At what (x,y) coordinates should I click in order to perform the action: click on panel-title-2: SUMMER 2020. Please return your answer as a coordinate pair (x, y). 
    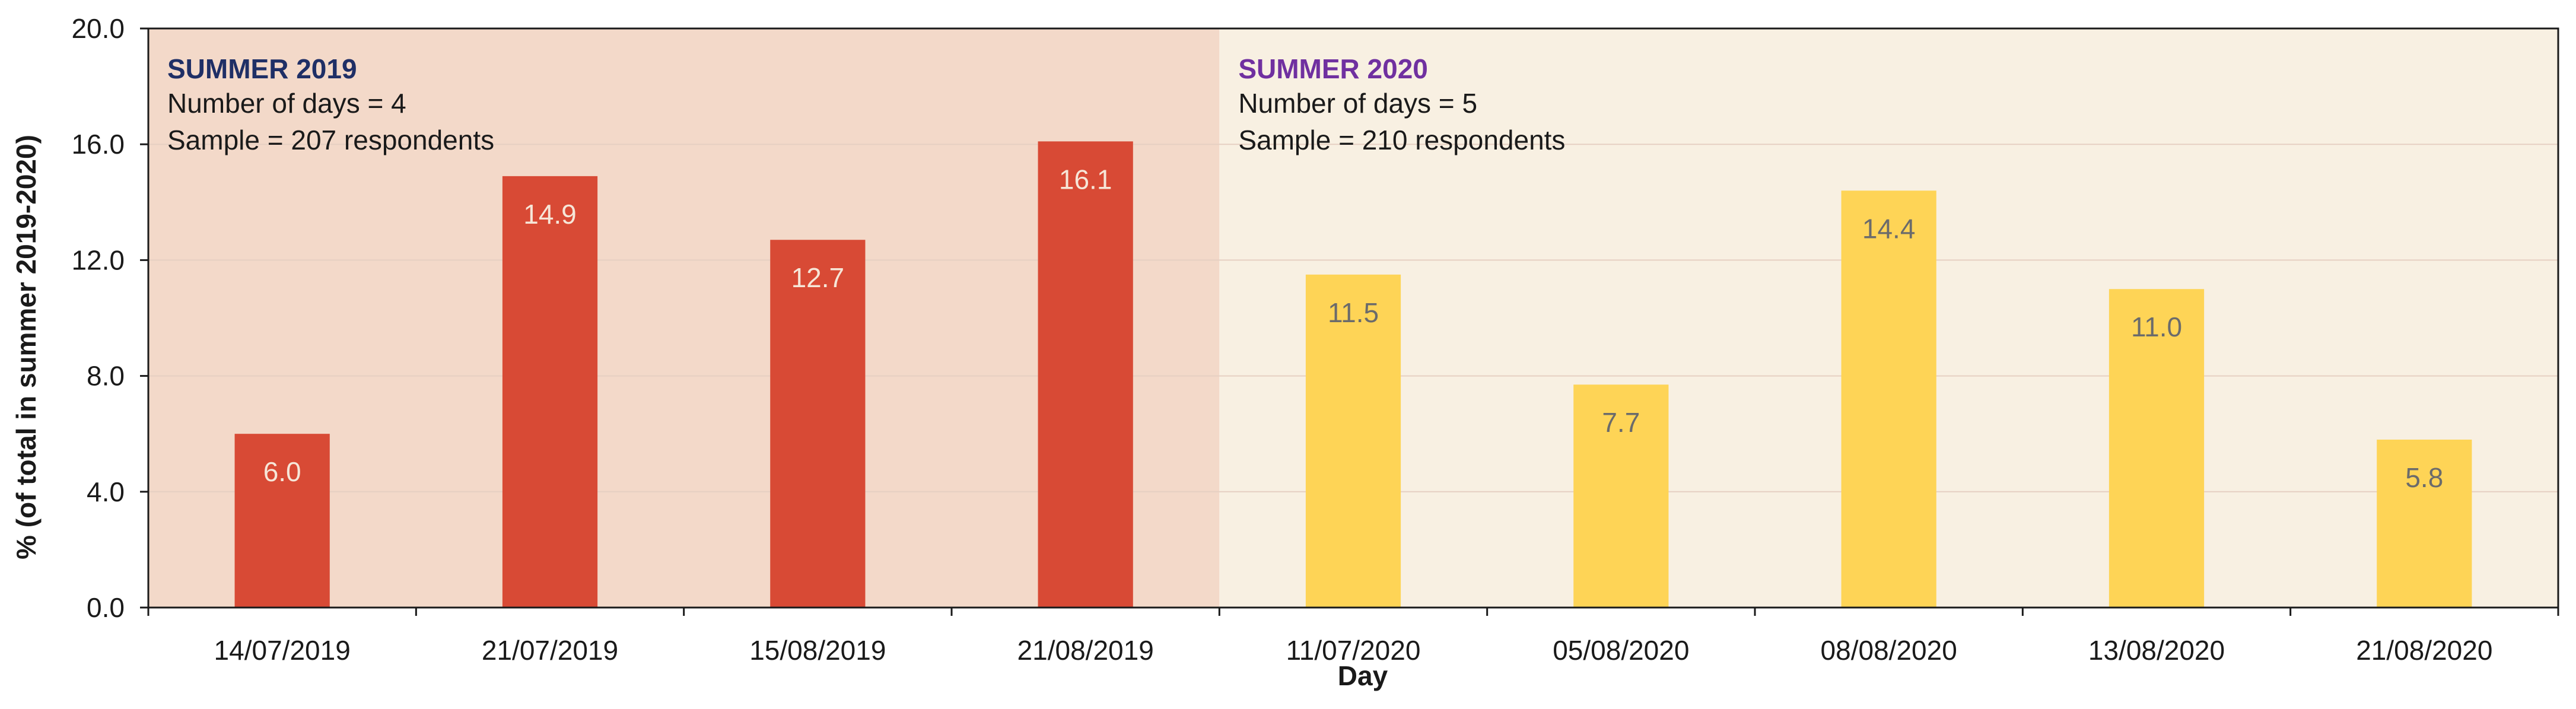
    Looking at the image, I should click on (1333, 68).